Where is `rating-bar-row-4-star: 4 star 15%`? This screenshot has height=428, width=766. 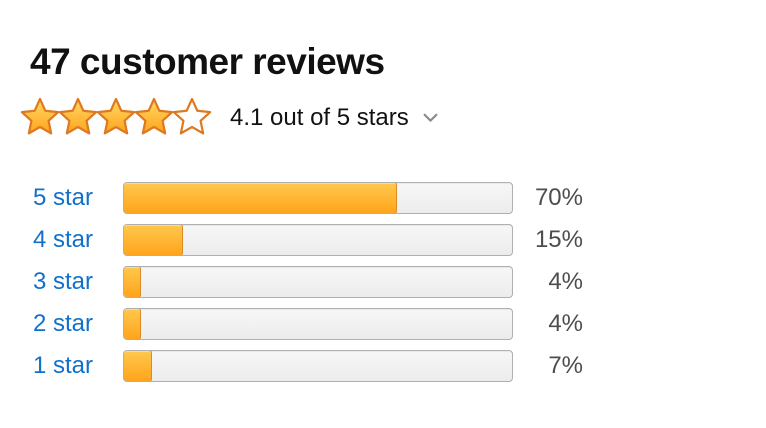
rating-bar-row-4-star: 4 star 15% is located at coordinates (301, 240).